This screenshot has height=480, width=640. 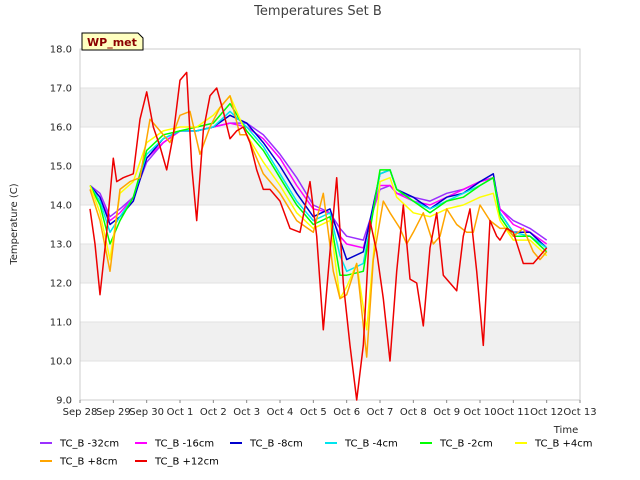 What do you see at coordinates (61, 128) in the screenshot?
I see `y-tick-label: 16.0` at bounding box center [61, 128].